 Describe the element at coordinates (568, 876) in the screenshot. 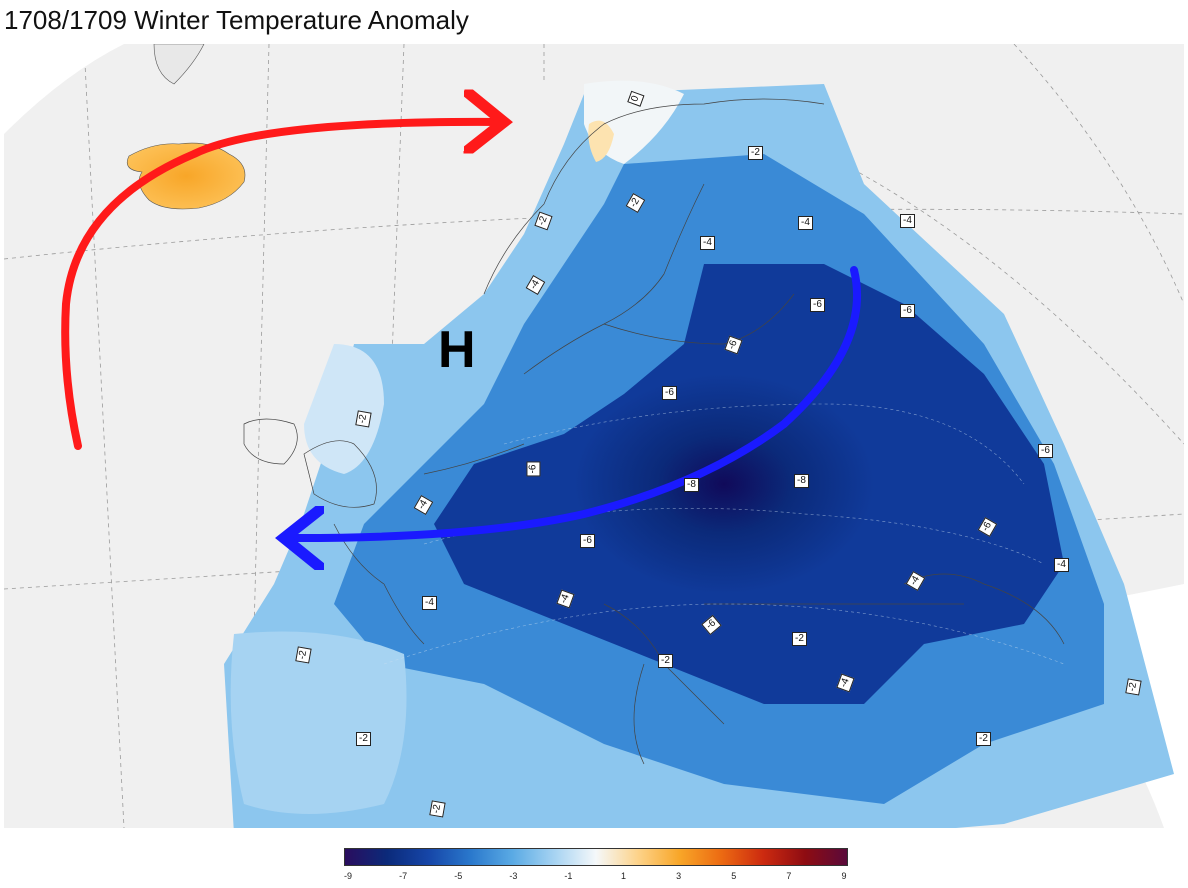

I see `colorbar-tick-label: -1` at that location.